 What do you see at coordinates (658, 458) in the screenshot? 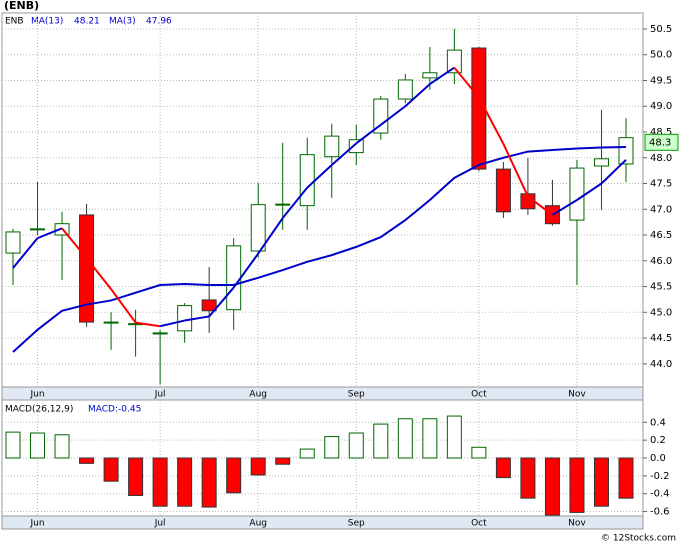
I see `y-tick-label: 0.0` at bounding box center [658, 458].